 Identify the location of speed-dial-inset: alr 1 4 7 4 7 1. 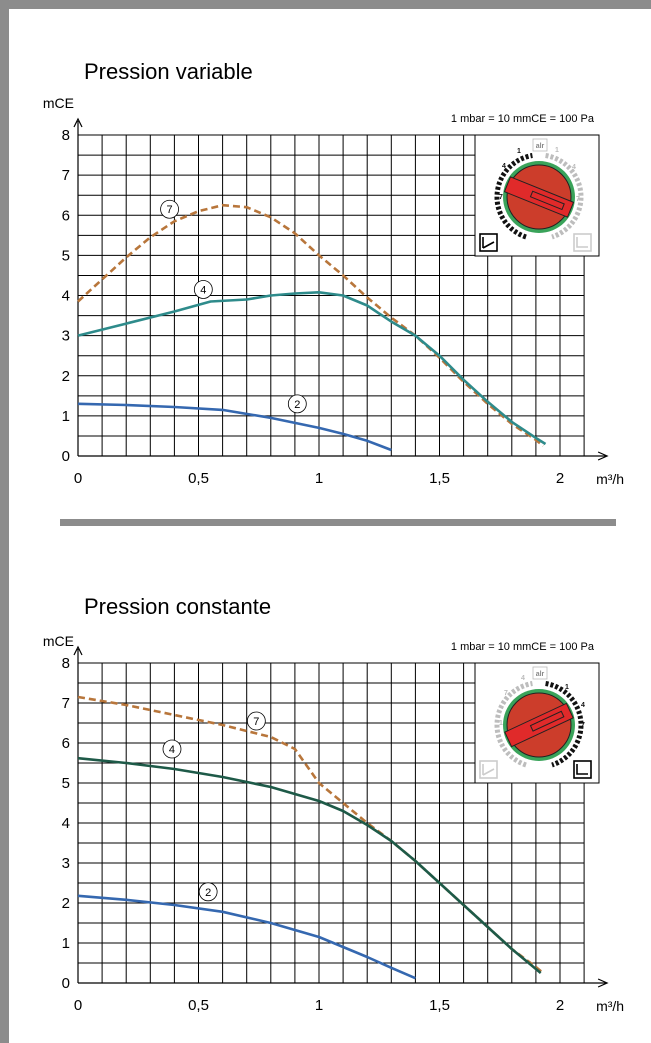
(537, 195).